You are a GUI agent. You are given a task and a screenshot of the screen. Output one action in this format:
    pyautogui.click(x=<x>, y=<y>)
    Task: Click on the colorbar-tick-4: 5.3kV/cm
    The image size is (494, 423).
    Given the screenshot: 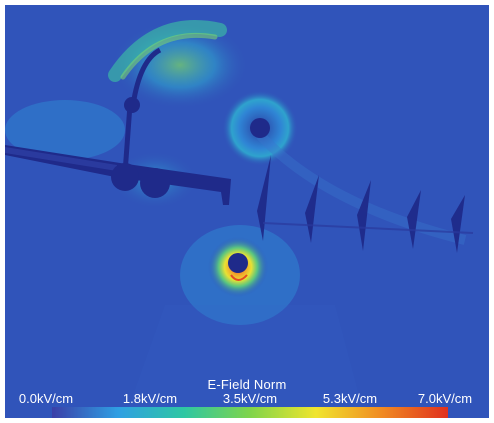 What is the action you would take?
    pyautogui.click(x=350, y=398)
    